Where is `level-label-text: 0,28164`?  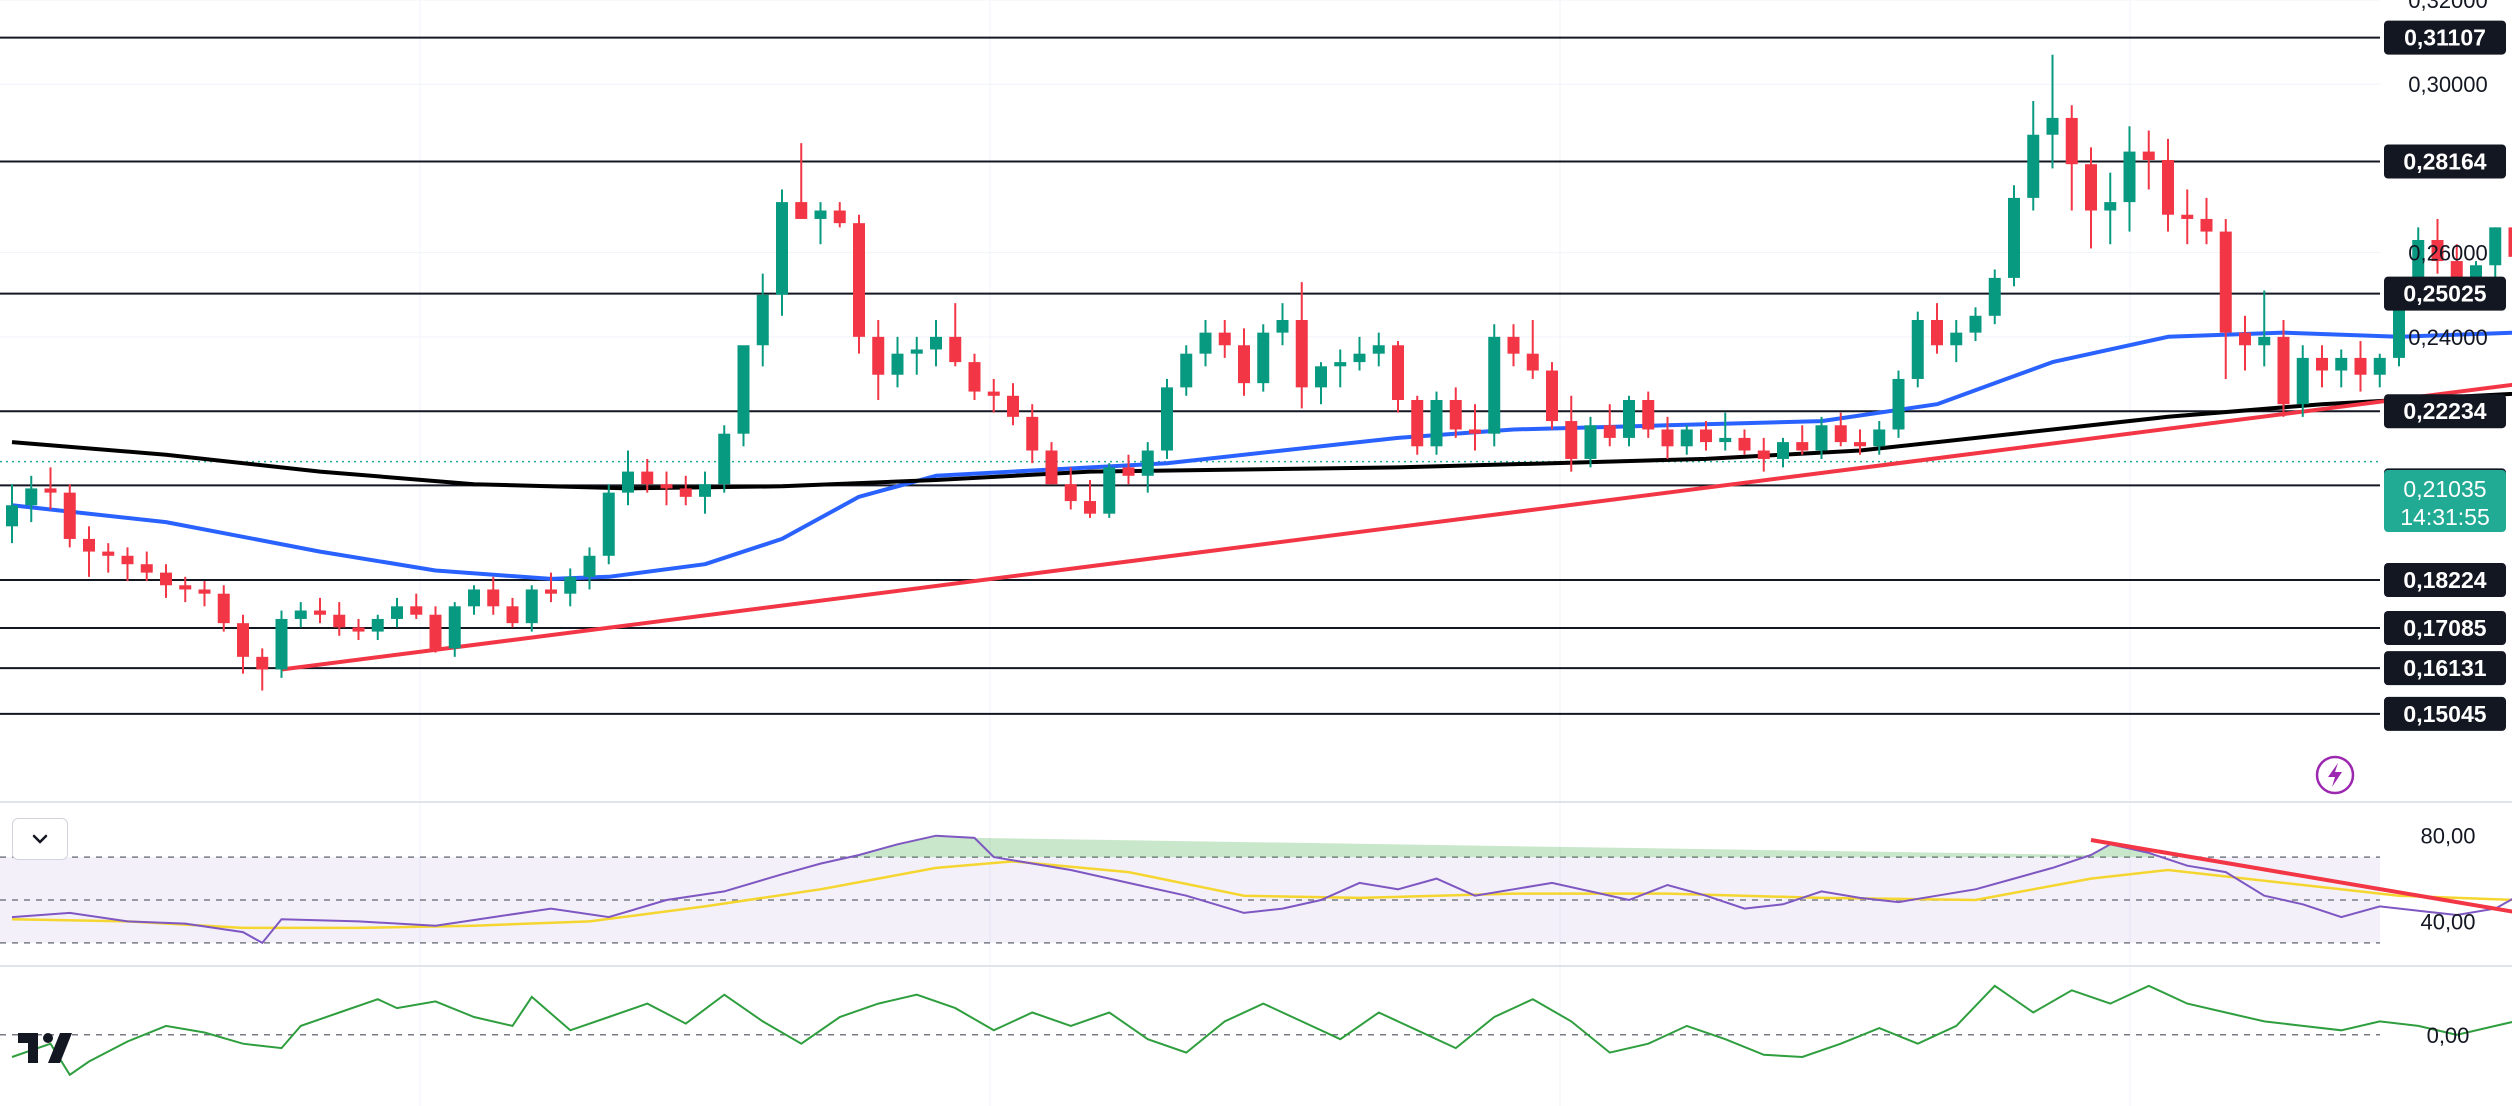 level-label-text: 0,28164 is located at coordinates (2444, 162).